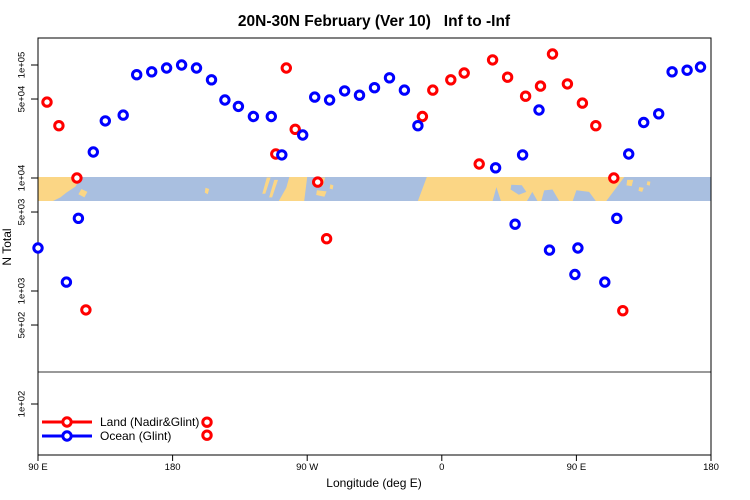 The height and width of the screenshot is (500, 750). Describe the element at coordinates (22, 291) in the screenshot. I see `y-tick-label: 1e+03` at that location.